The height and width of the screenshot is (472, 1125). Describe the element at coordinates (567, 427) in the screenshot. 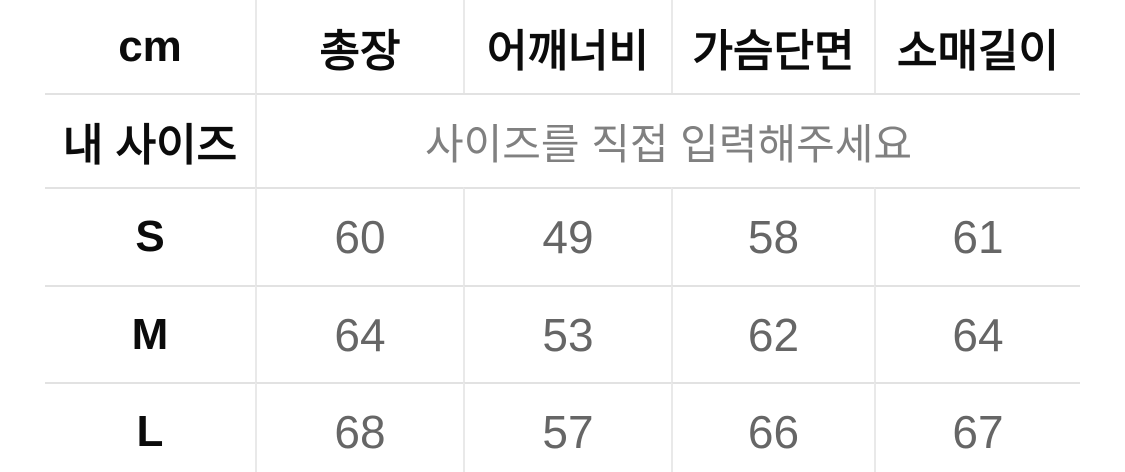

I see `size-value-cell: 57` at that location.